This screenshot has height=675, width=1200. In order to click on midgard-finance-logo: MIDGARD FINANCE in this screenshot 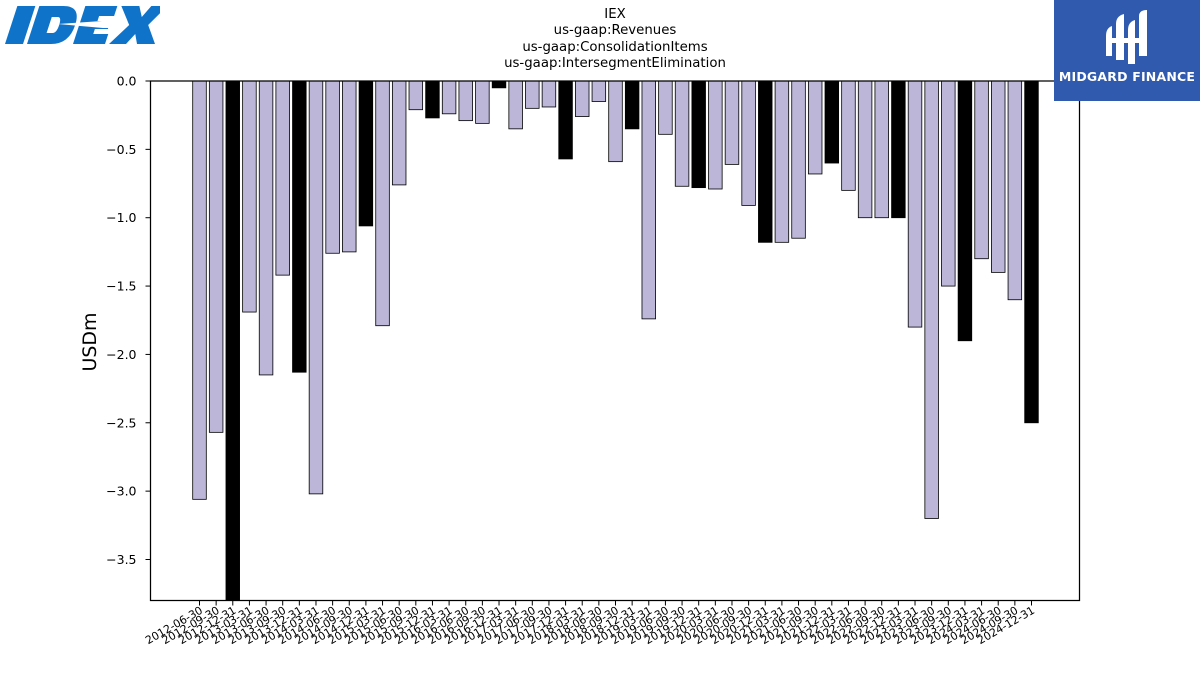, I will do `click(1127, 50)`.